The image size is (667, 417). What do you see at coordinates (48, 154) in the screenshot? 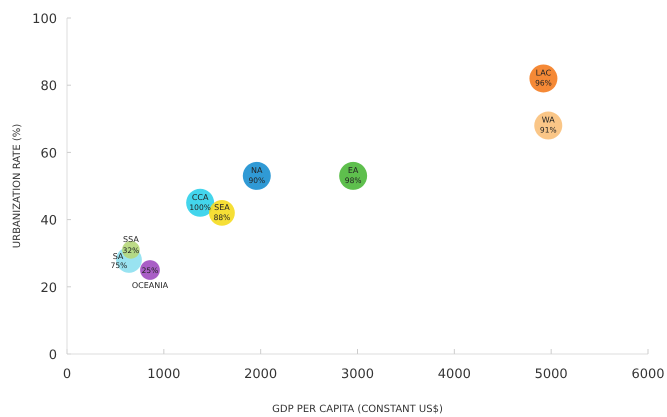
I see `y-tick-label: 60` at bounding box center [48, 154].